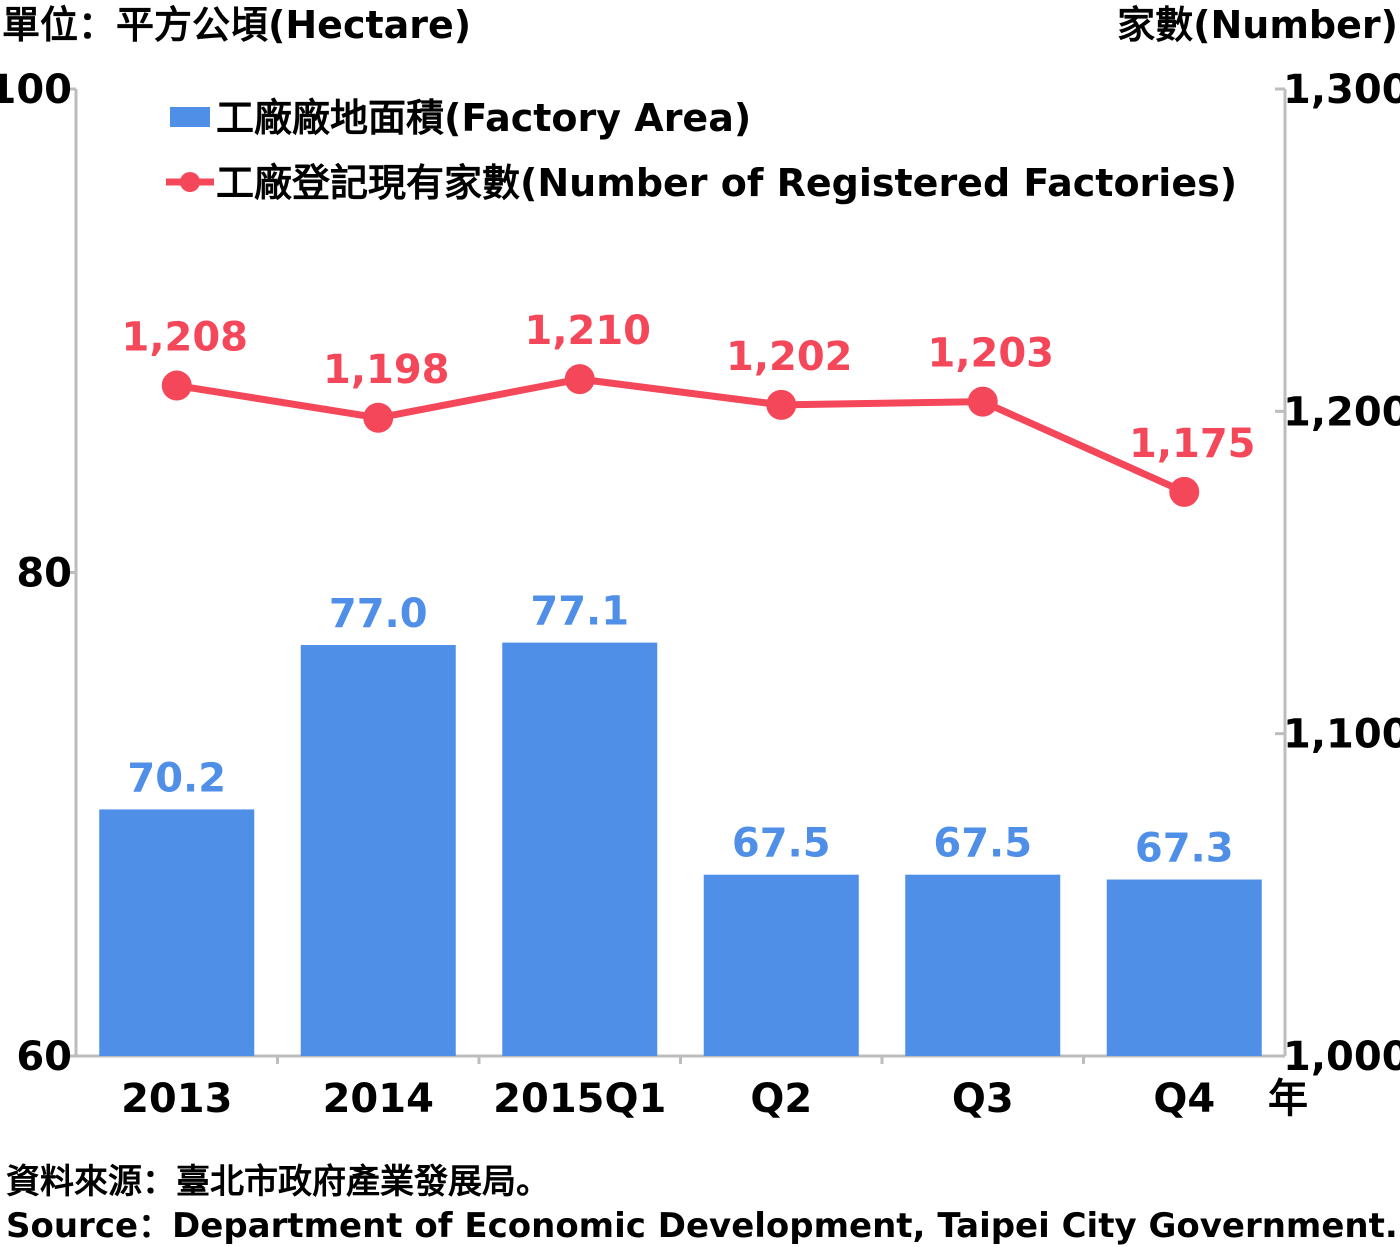 This screenshot has height=1247, width=1400. I want to click on legend-line-label: 工廠登記現有家數(Number of Registered Factories), so click(726, 183).